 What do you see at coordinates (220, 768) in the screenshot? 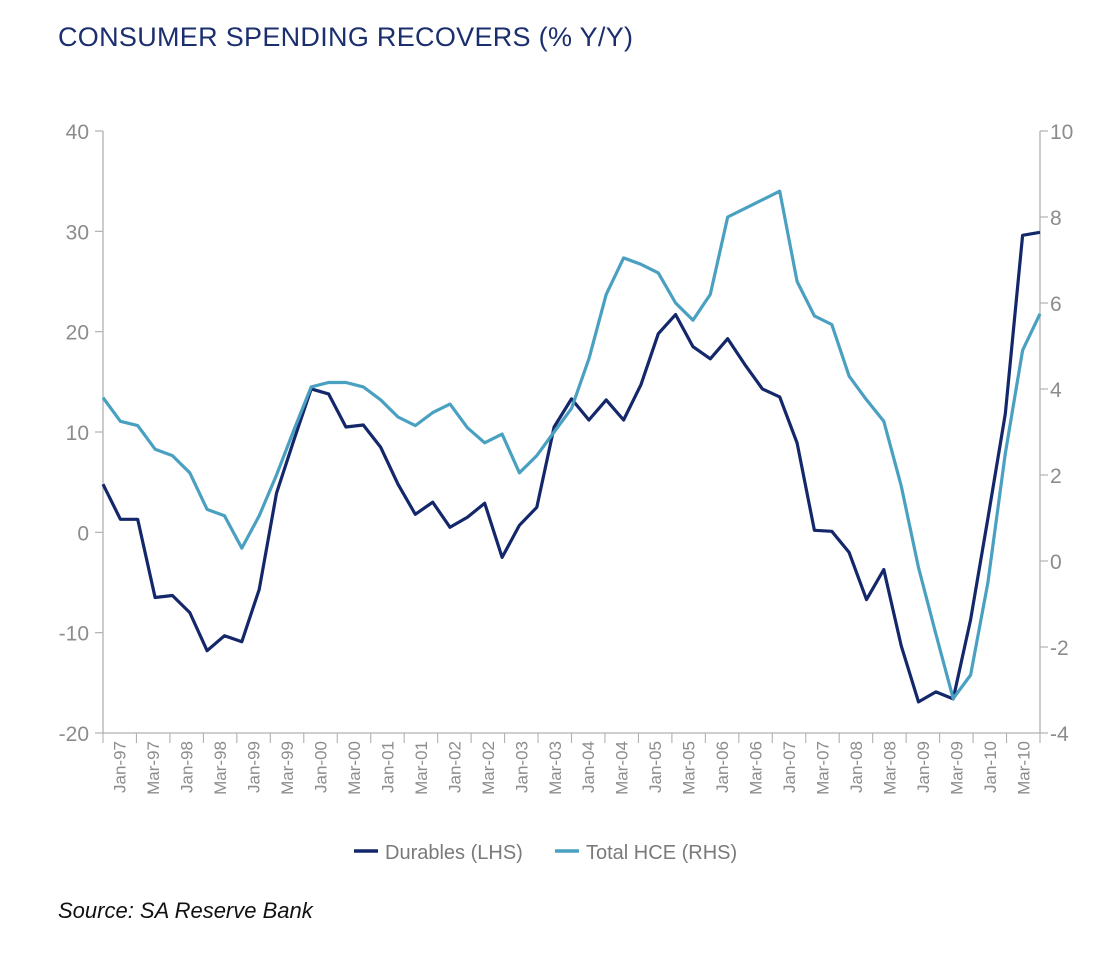
I see `x-tick-label: Mar-98` at bounding box center [220, 768].